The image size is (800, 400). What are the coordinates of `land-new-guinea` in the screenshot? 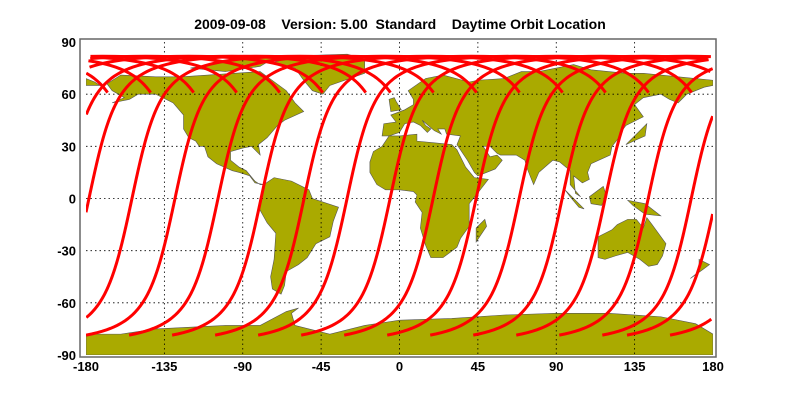 It's located at (644, 208).